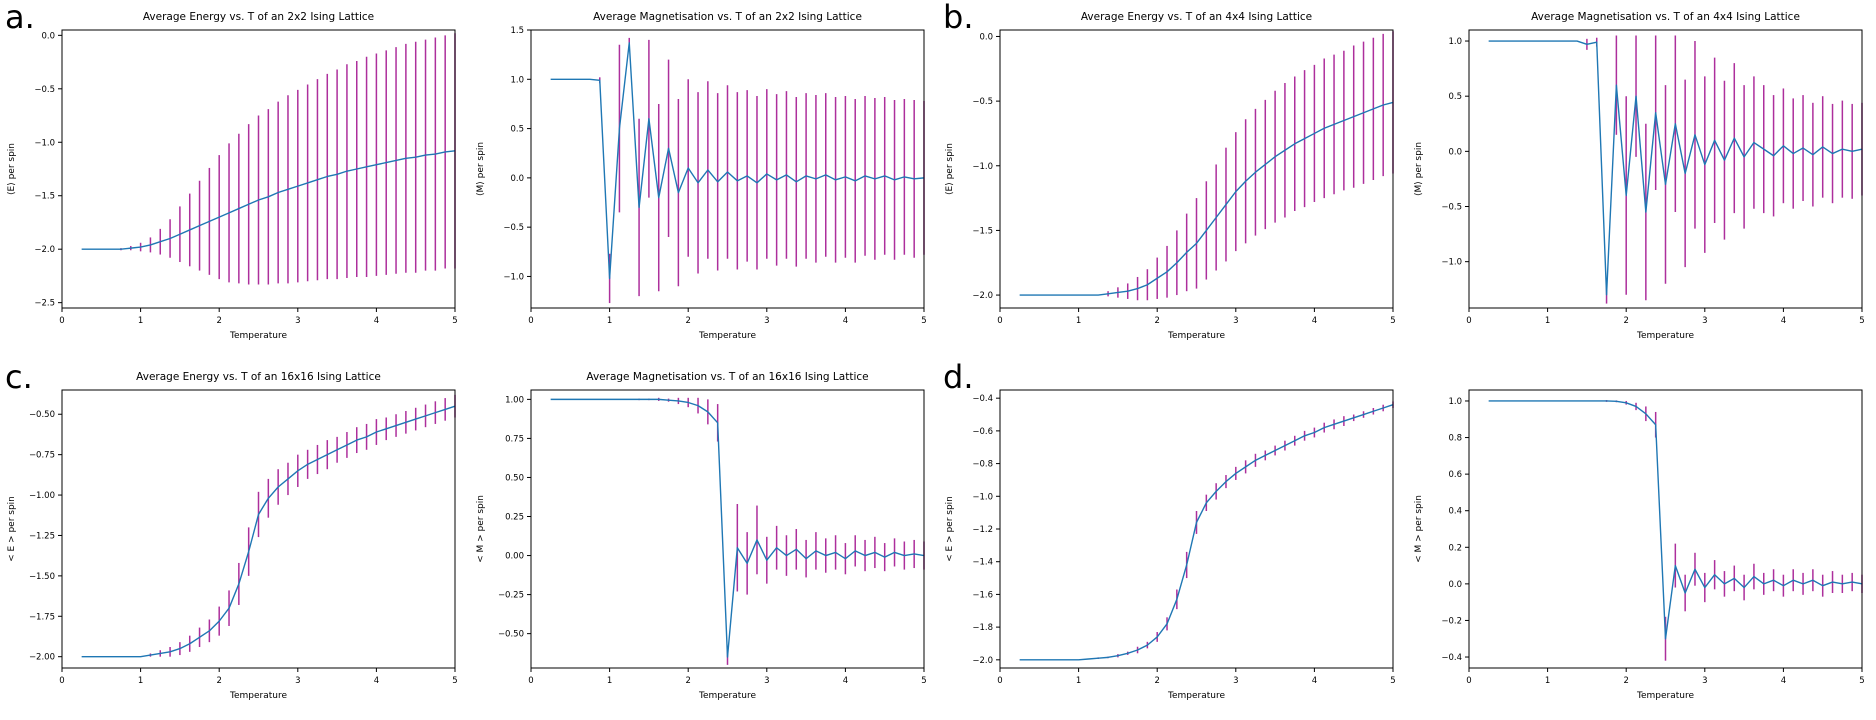 This screenshot has height=720, width=1876. I want to click on svg-text: −1.2, so click(982, 530).